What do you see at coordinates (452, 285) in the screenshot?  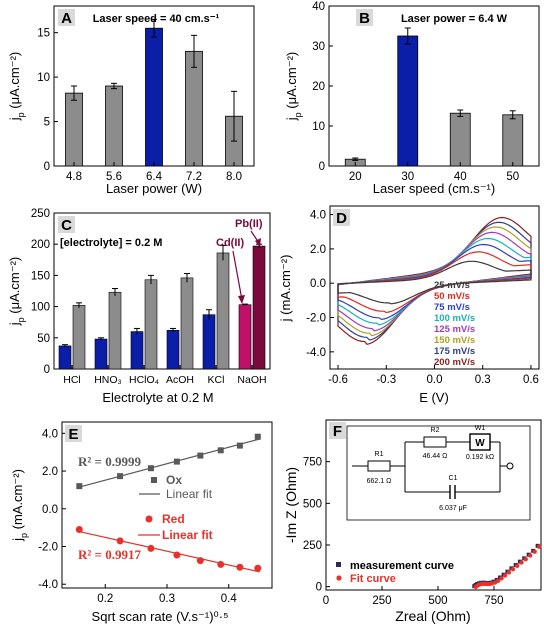 I see `legend-entry: 25 mV/s` at bounding box center [452, 285].